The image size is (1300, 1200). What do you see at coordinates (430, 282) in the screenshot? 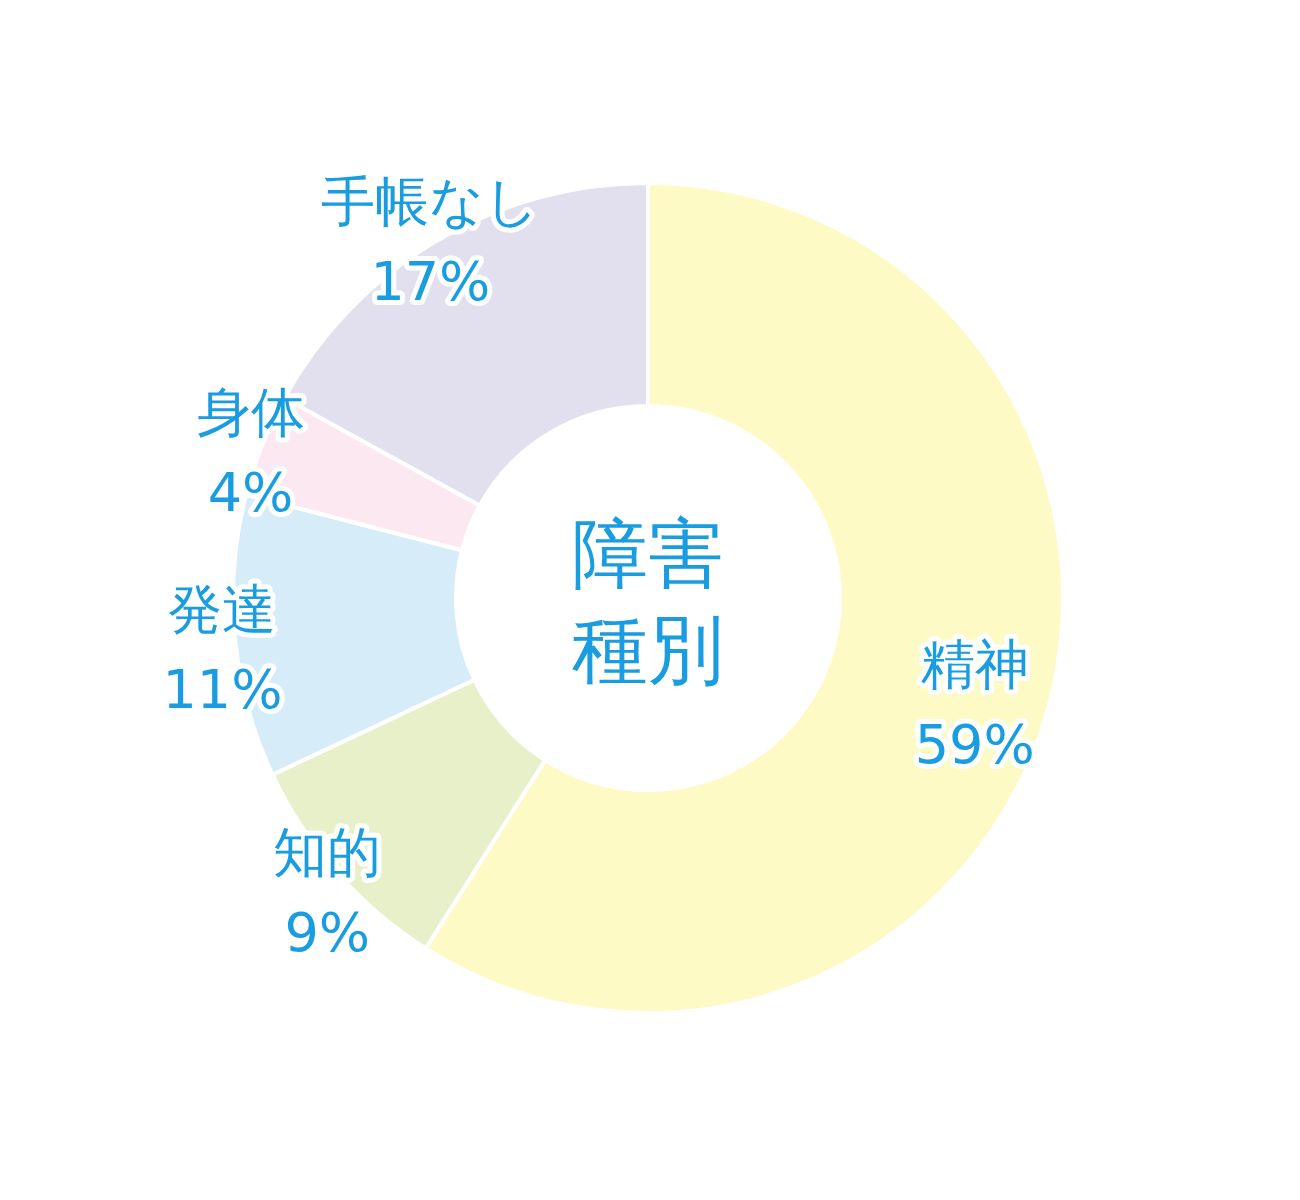
I see `data-label: 17%` at bounding box center [430, 282].